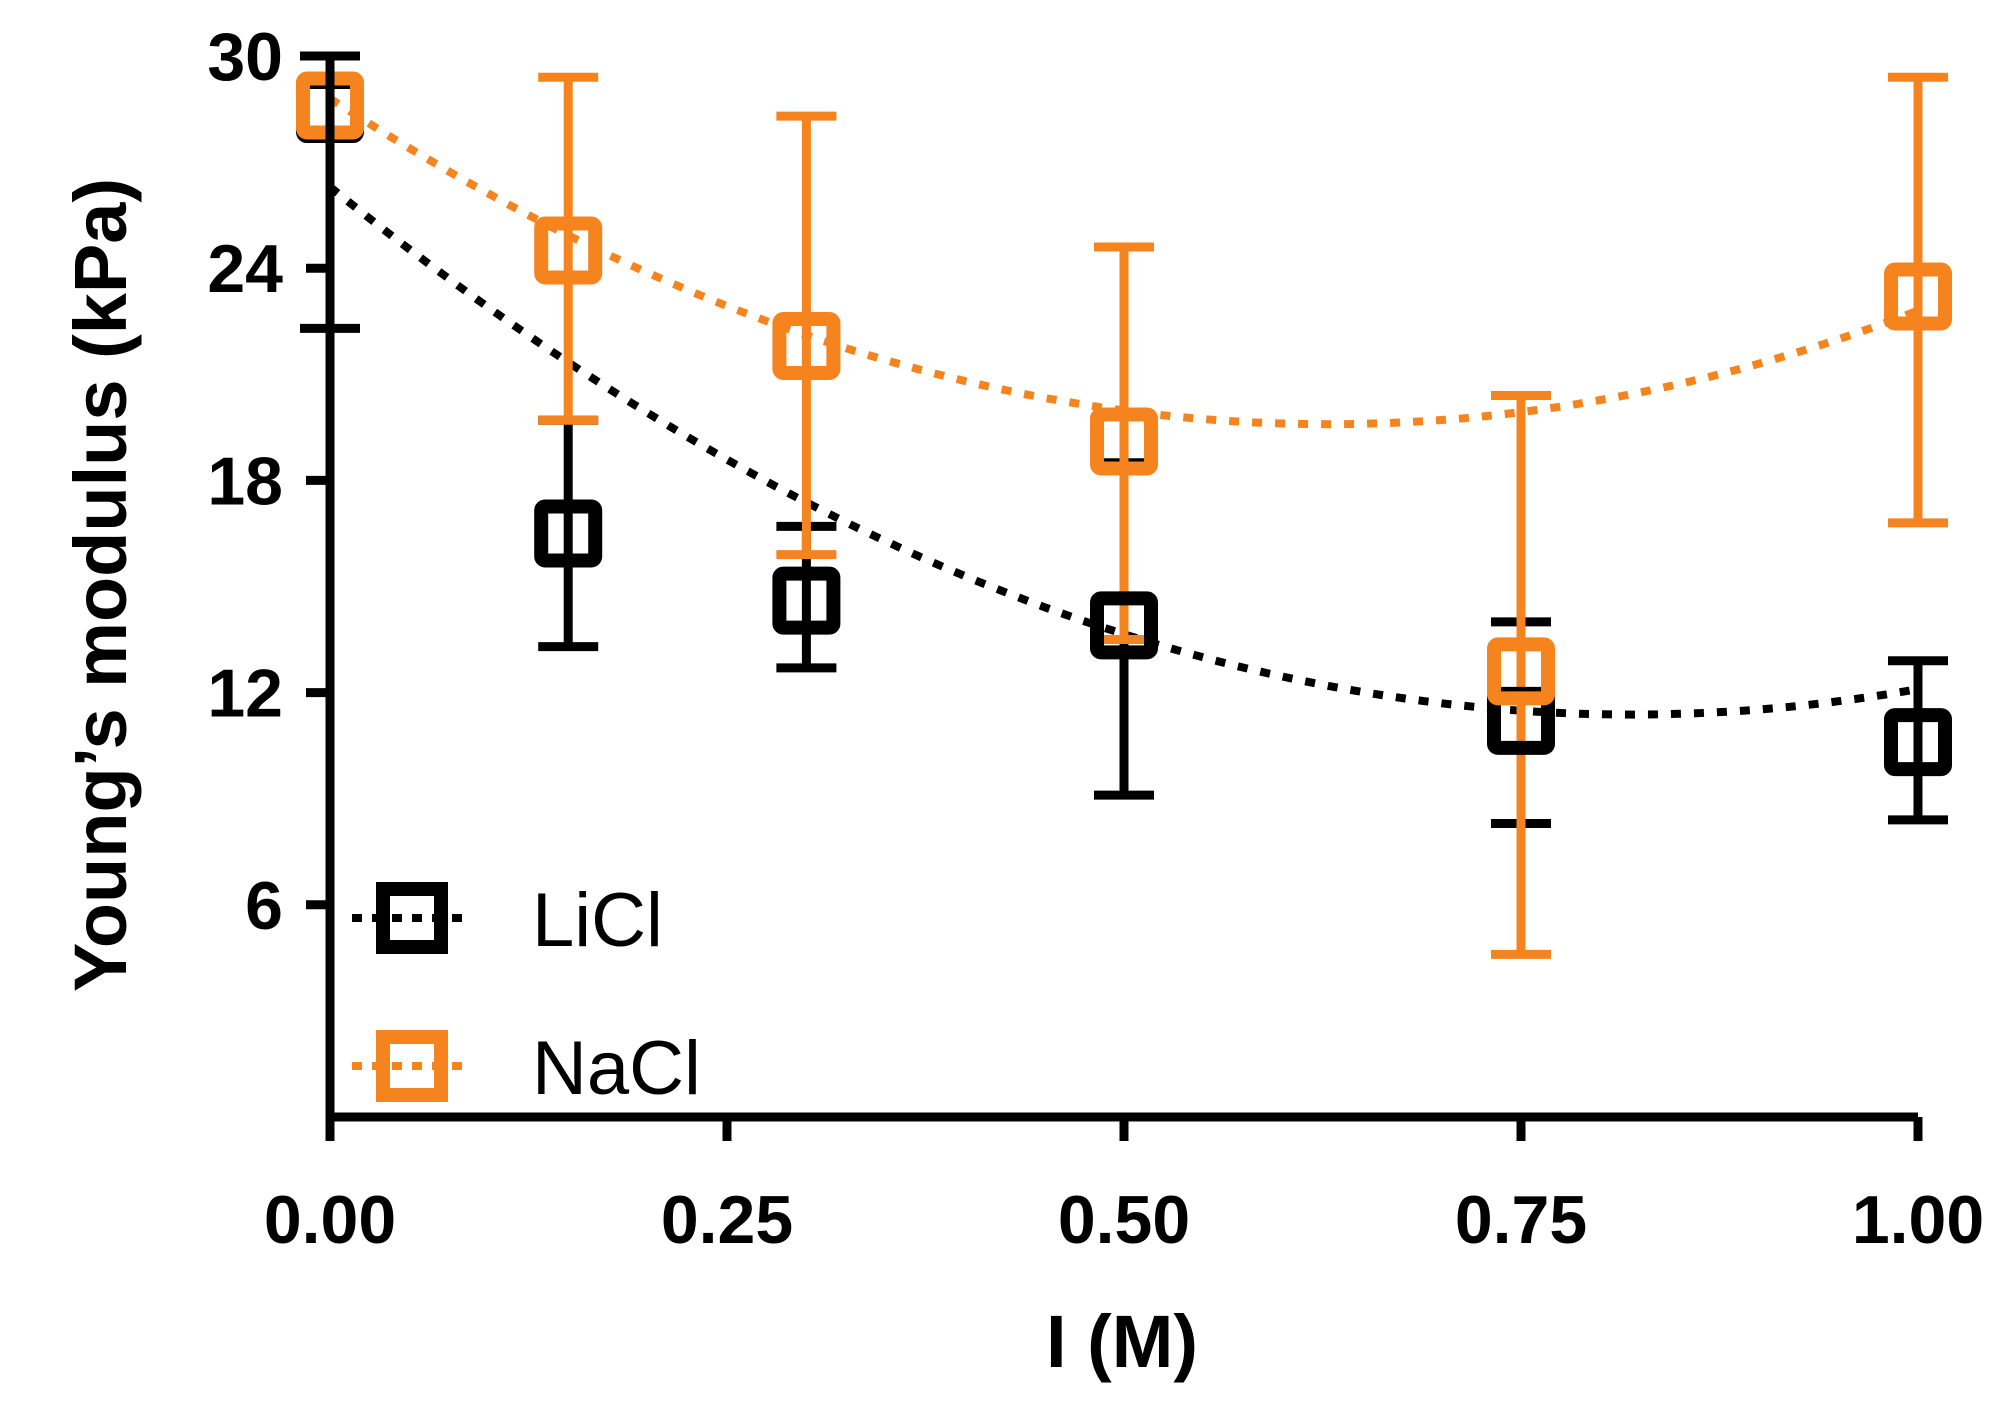 Image resolution: width=2007 pixels, height=1421 pixels. I want to click on y-tick-label: 30, so click(245, 57).